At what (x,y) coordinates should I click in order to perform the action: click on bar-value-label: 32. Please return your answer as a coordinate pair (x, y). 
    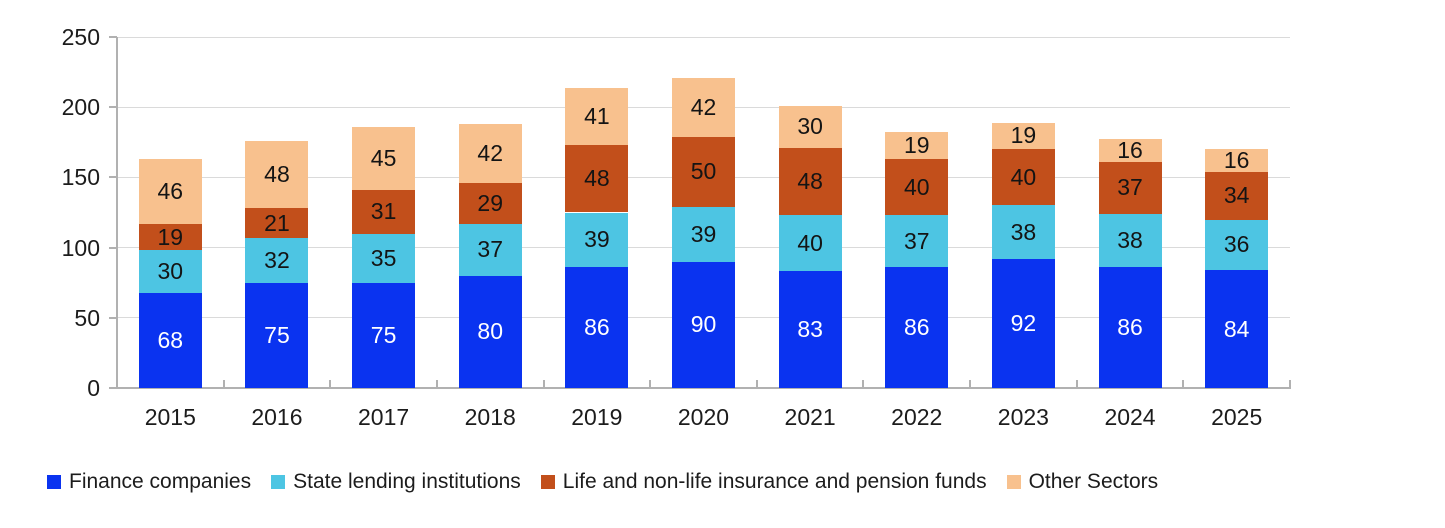
    Looking at the image, I should click on (277, 259).